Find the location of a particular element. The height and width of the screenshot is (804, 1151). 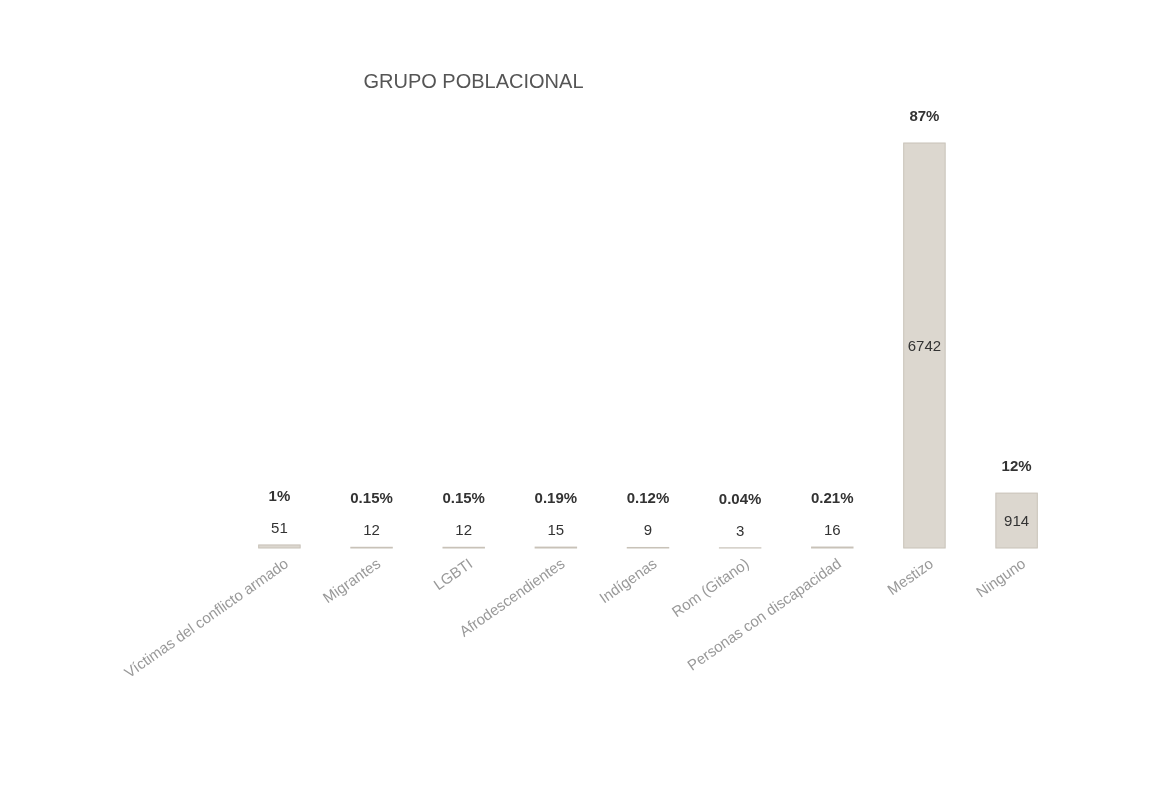

annotation: 12% is located at coordinates (1016, 466).